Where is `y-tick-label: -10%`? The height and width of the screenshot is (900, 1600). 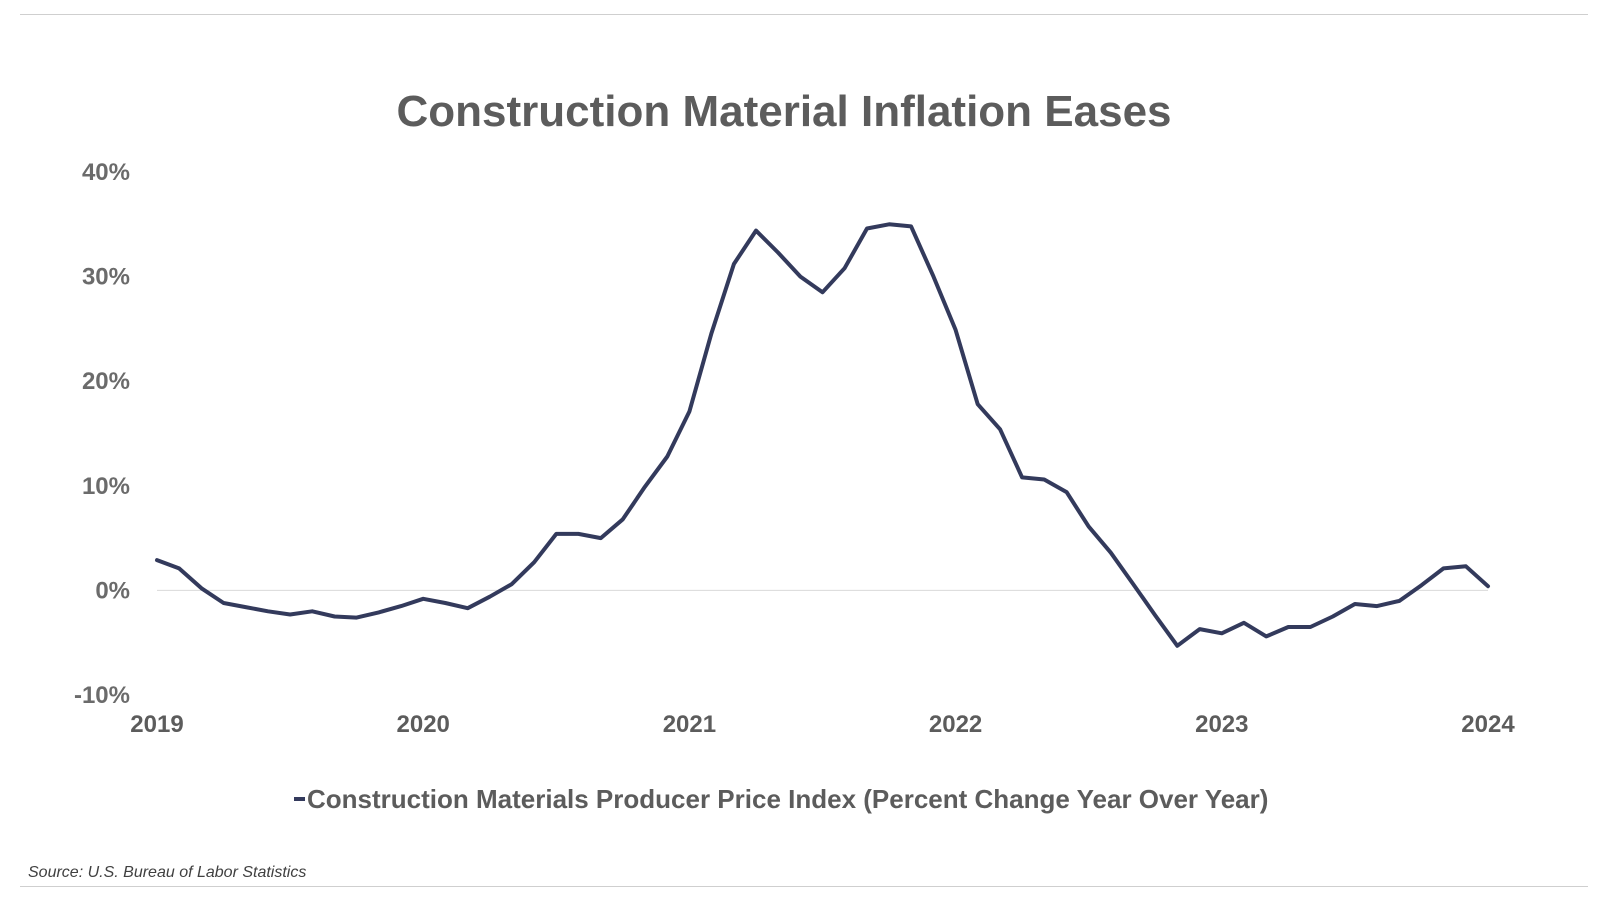 y-tick-label: -10% is located at coordinates (102, 695).